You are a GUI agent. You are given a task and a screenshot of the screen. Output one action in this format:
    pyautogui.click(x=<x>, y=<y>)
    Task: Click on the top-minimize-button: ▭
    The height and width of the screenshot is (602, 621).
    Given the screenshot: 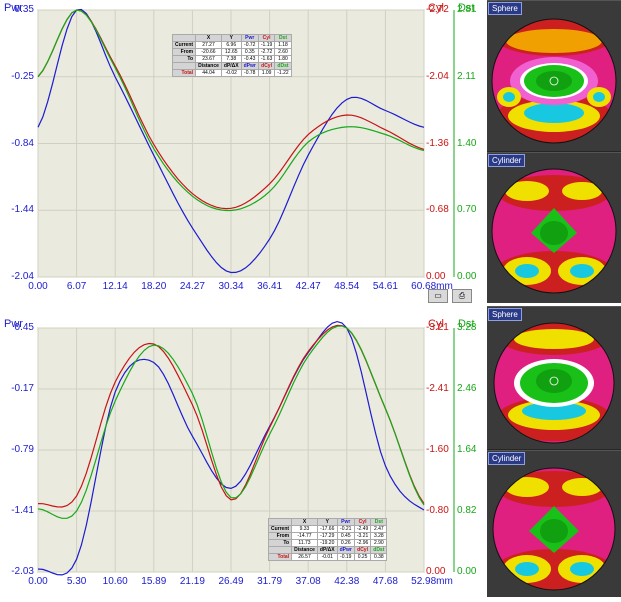 What is the action you would take?
    pyautogui.click(x=438, y=296)
    